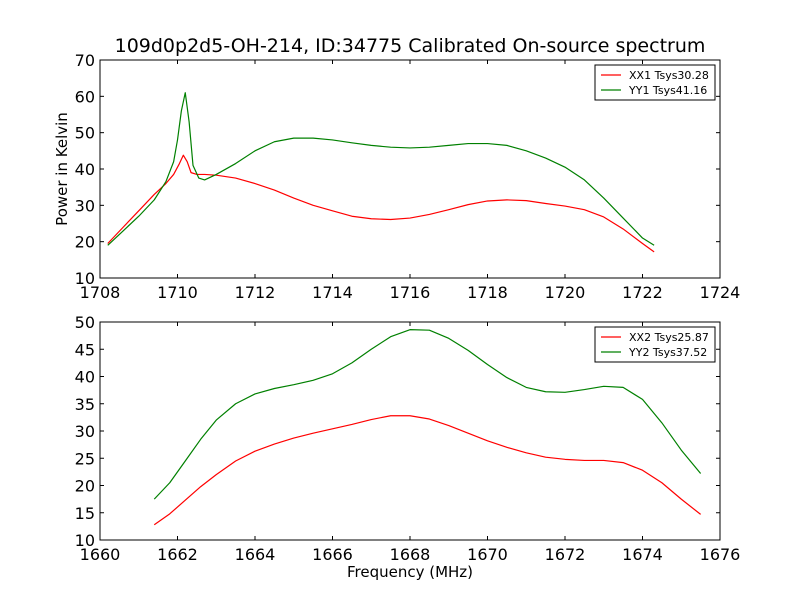  Describe the element at coordinates (669, 75) in the screenshot. I see `top-legend-label: XX1 Tsys30.28` at that location.